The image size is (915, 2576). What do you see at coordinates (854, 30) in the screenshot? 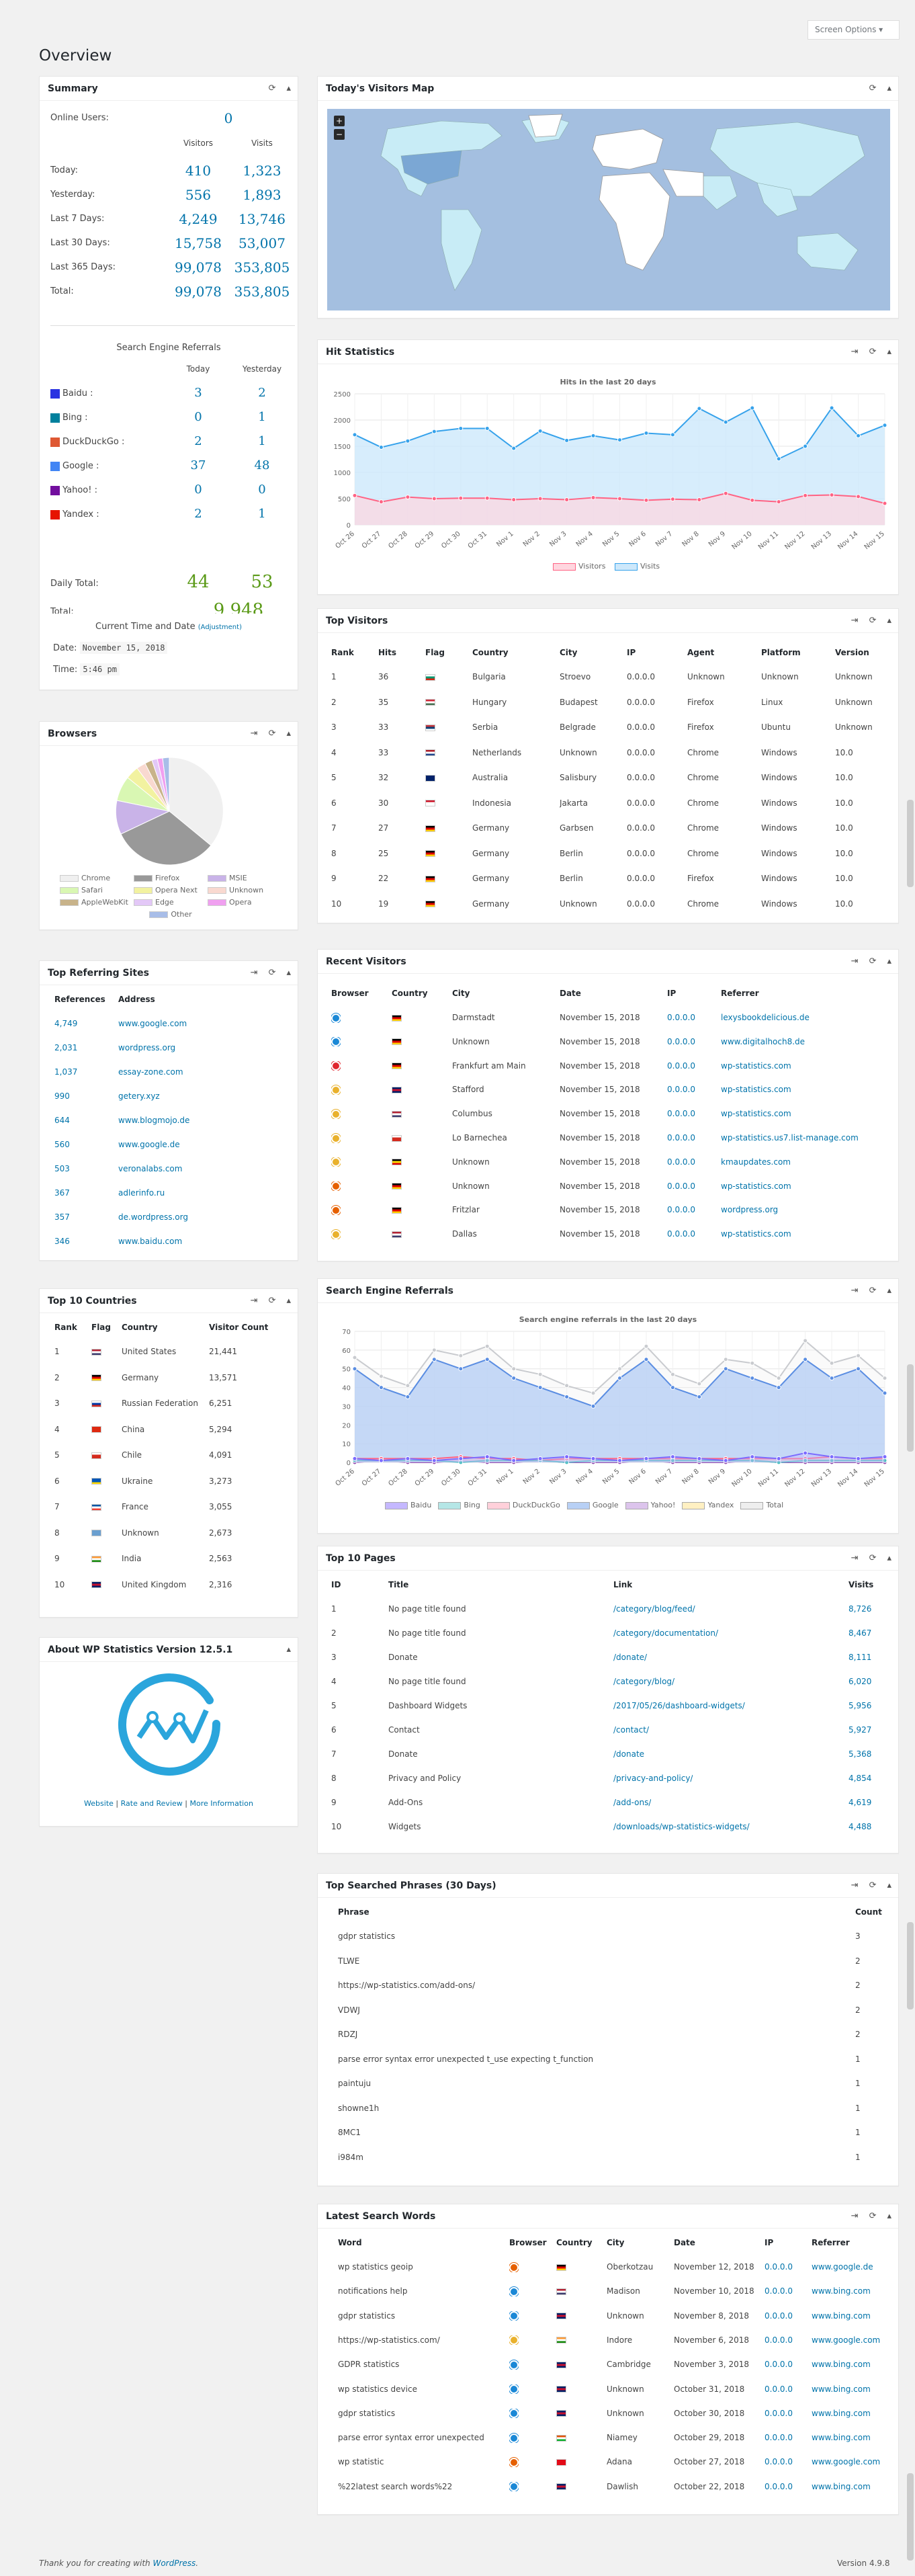
I see `screen-options-button: Screen Options ▾` at bounding box center [854, 30].